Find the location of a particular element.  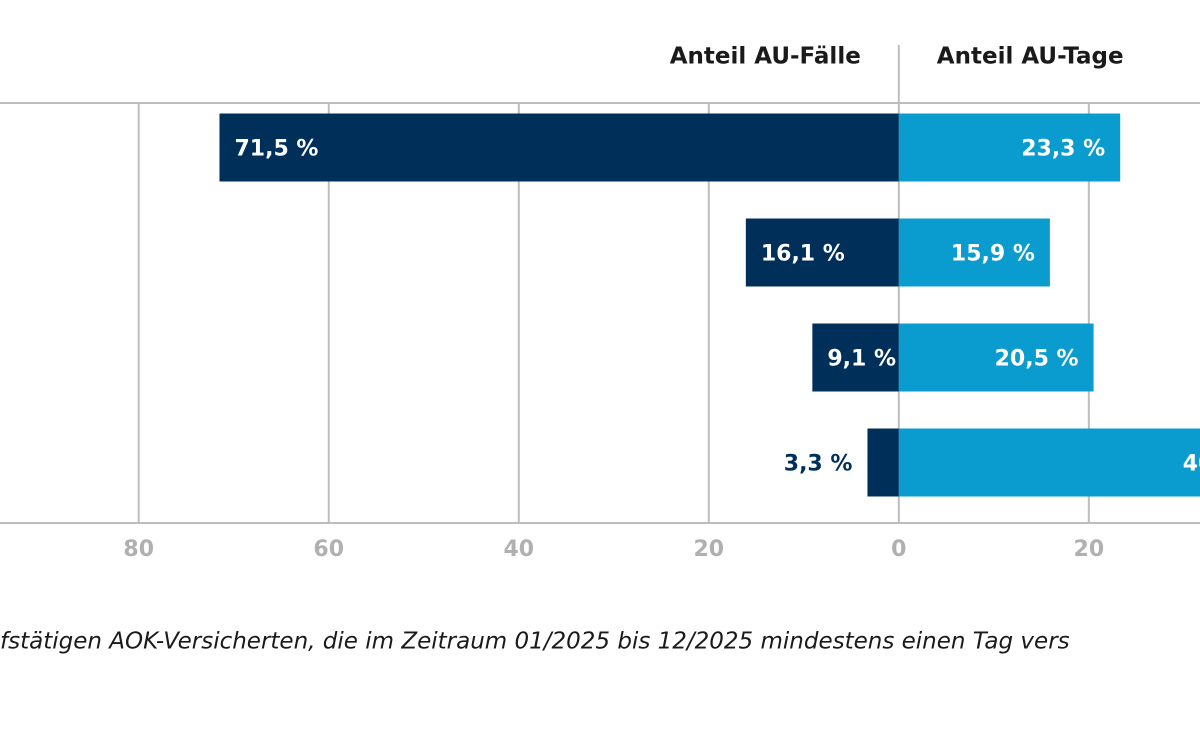

x-tick-label: 0 is located at coordinates (898, 549).